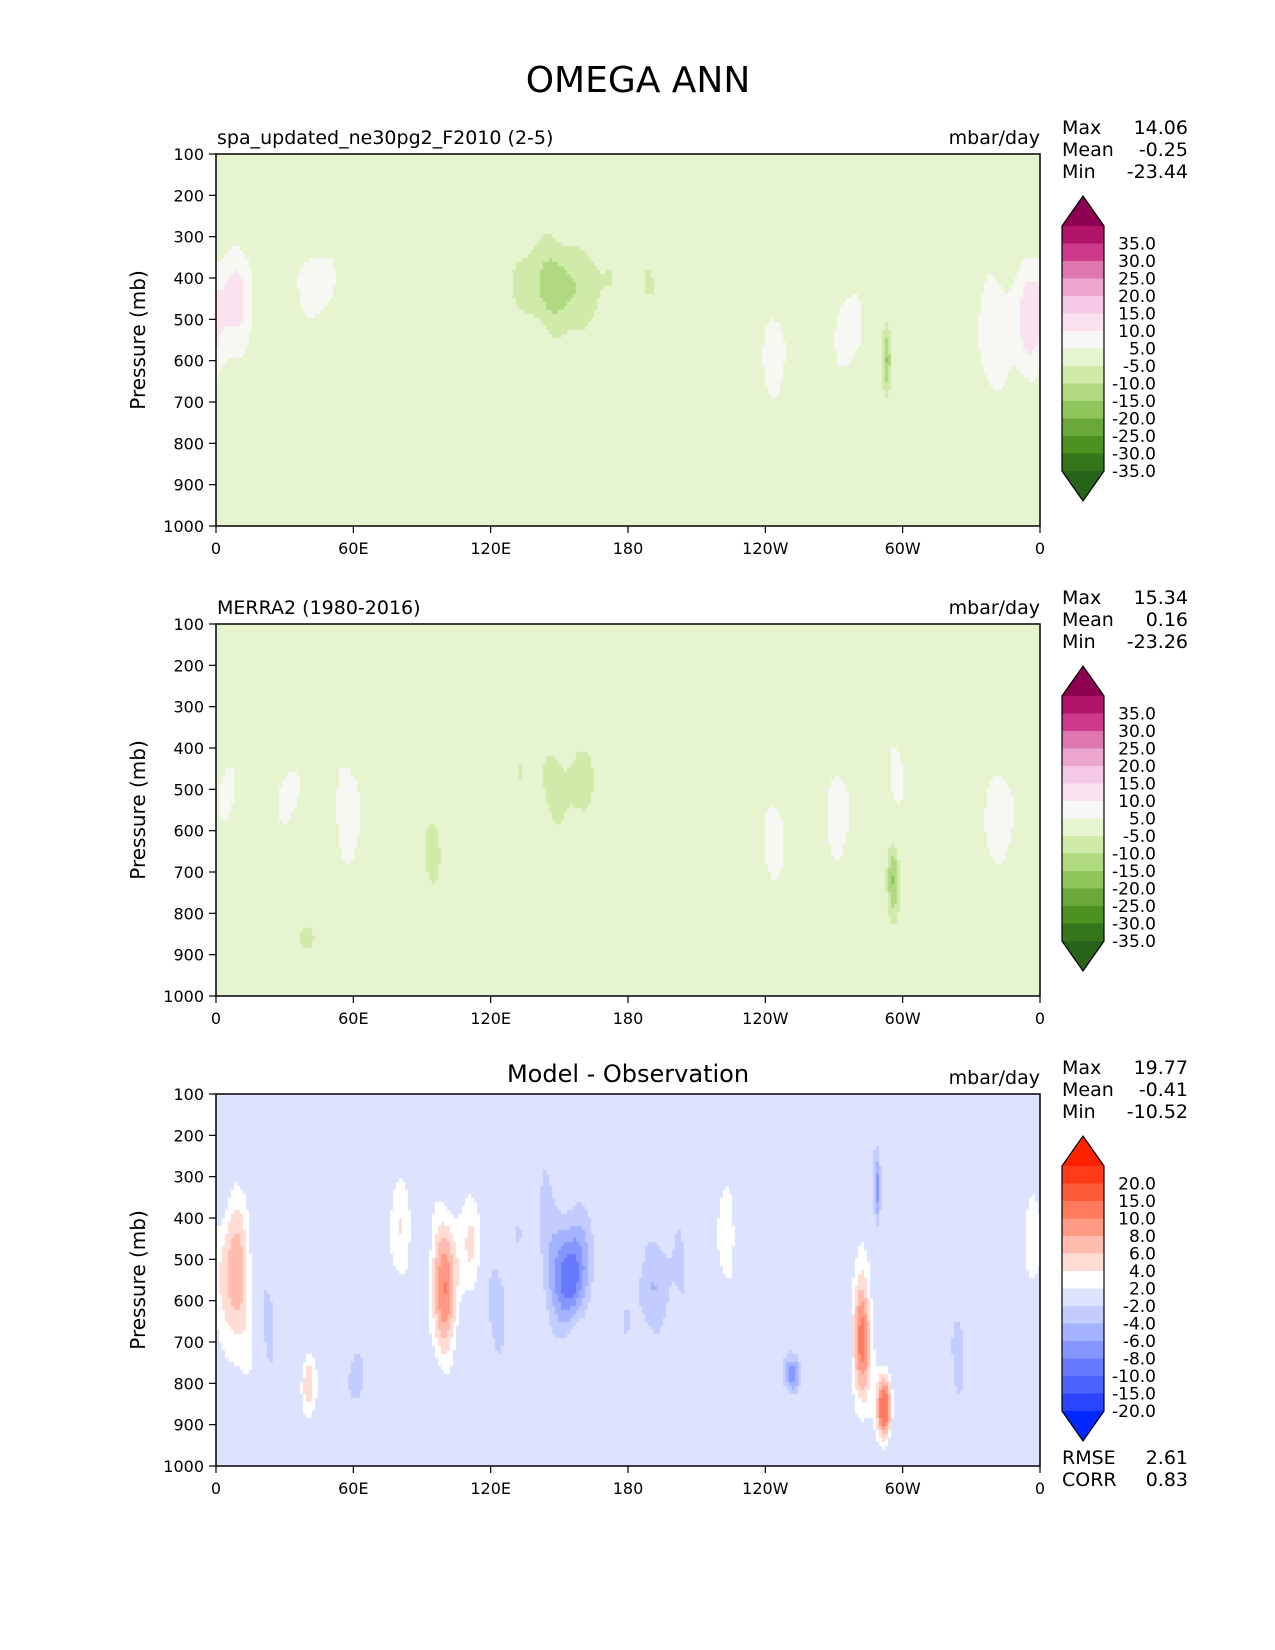  I want to click on panel-title: MERRA2 (1980-2016), so click(319, 608).